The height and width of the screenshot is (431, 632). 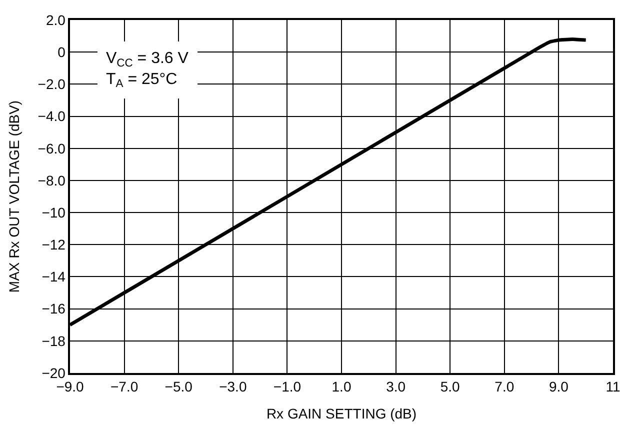 I want to click on x-tick-label: −7.0, so click(x=124, y=386).